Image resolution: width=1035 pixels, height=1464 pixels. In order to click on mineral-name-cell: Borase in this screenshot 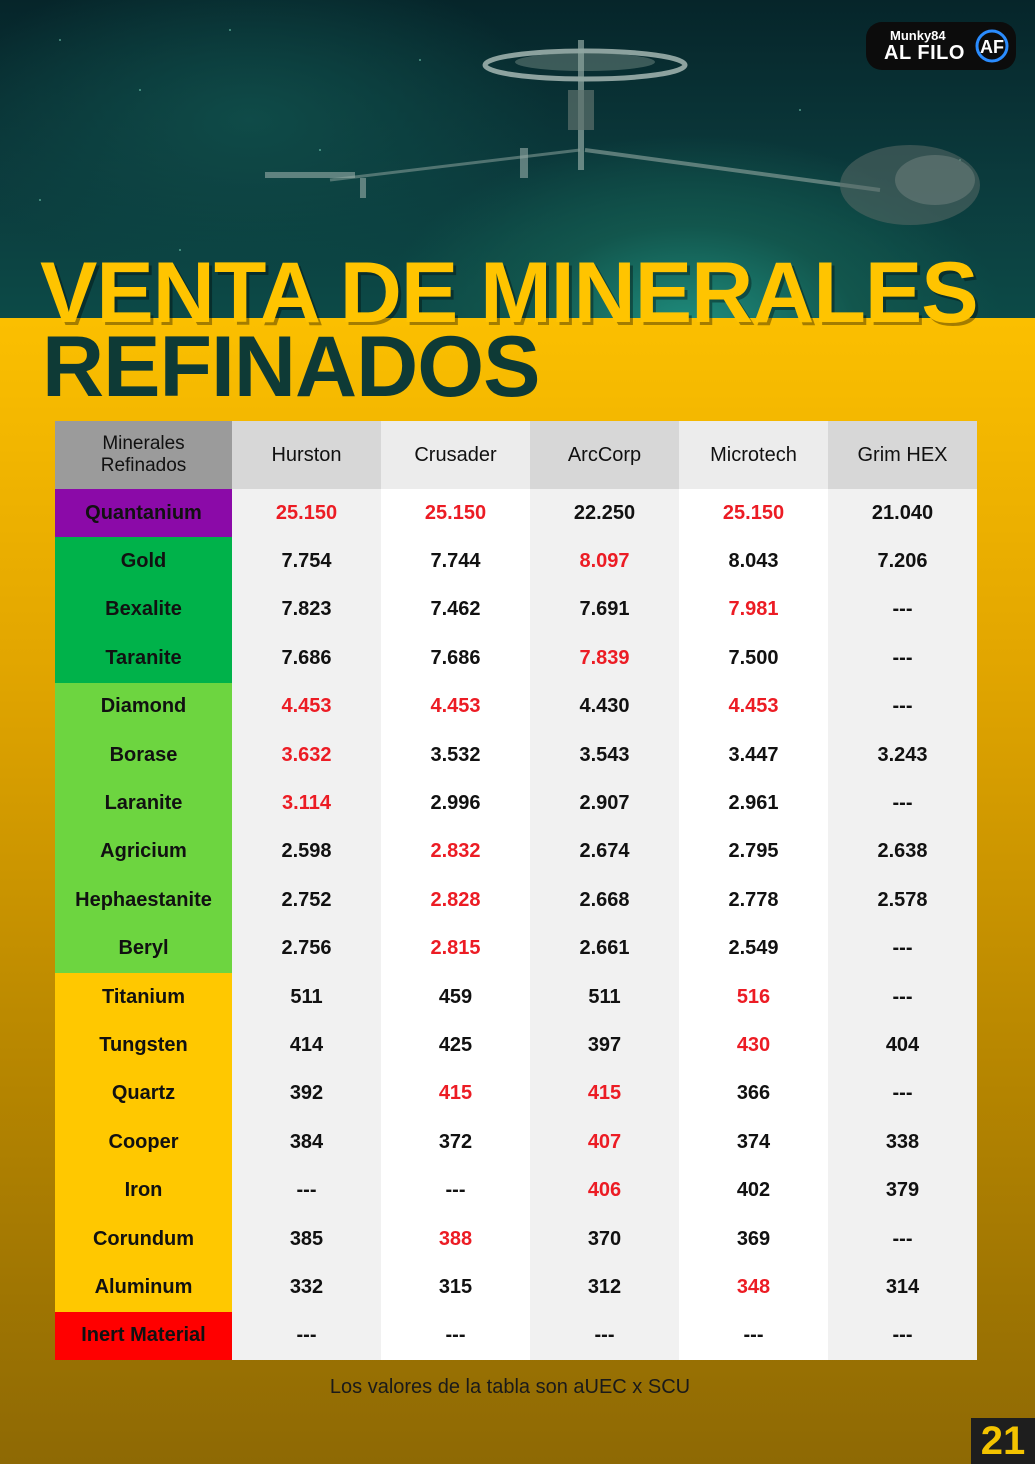, I will do `click(143, 755)`.